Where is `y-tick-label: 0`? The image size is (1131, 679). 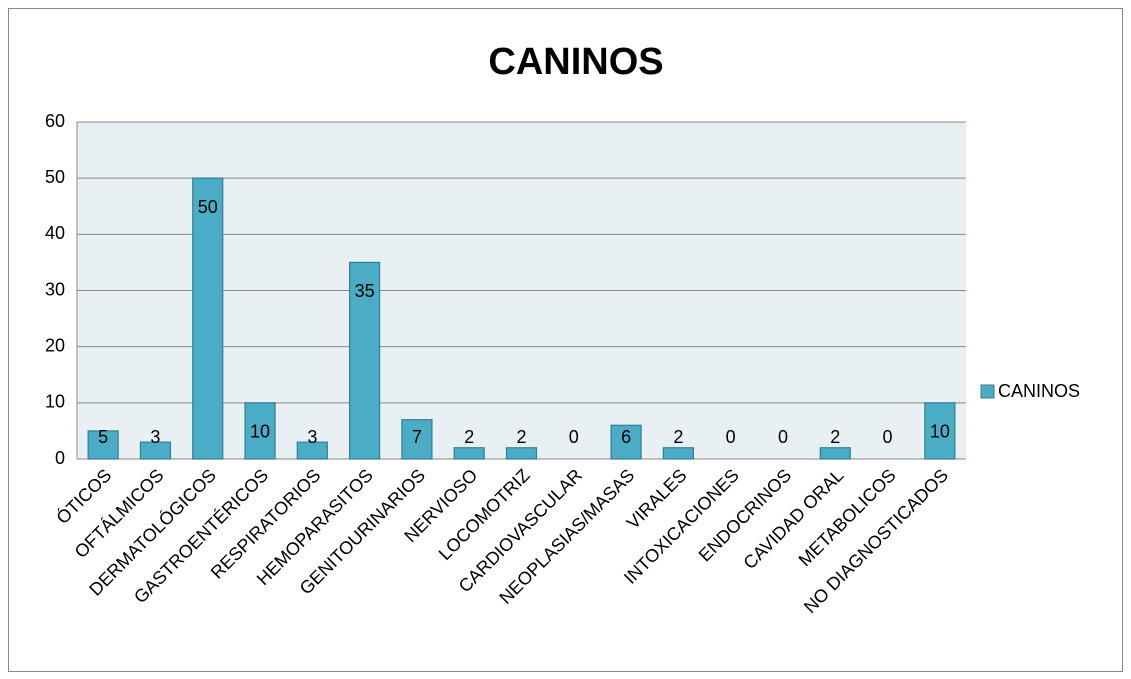
y-tick-label: 0 is located at coordinates (60, 458).